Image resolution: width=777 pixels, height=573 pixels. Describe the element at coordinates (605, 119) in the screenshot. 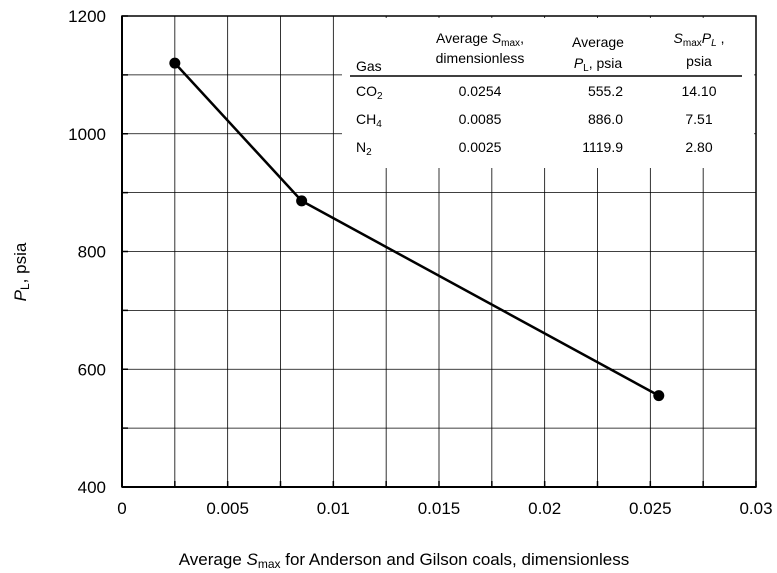

I see `table-cell-pl: 886.0` at that location.